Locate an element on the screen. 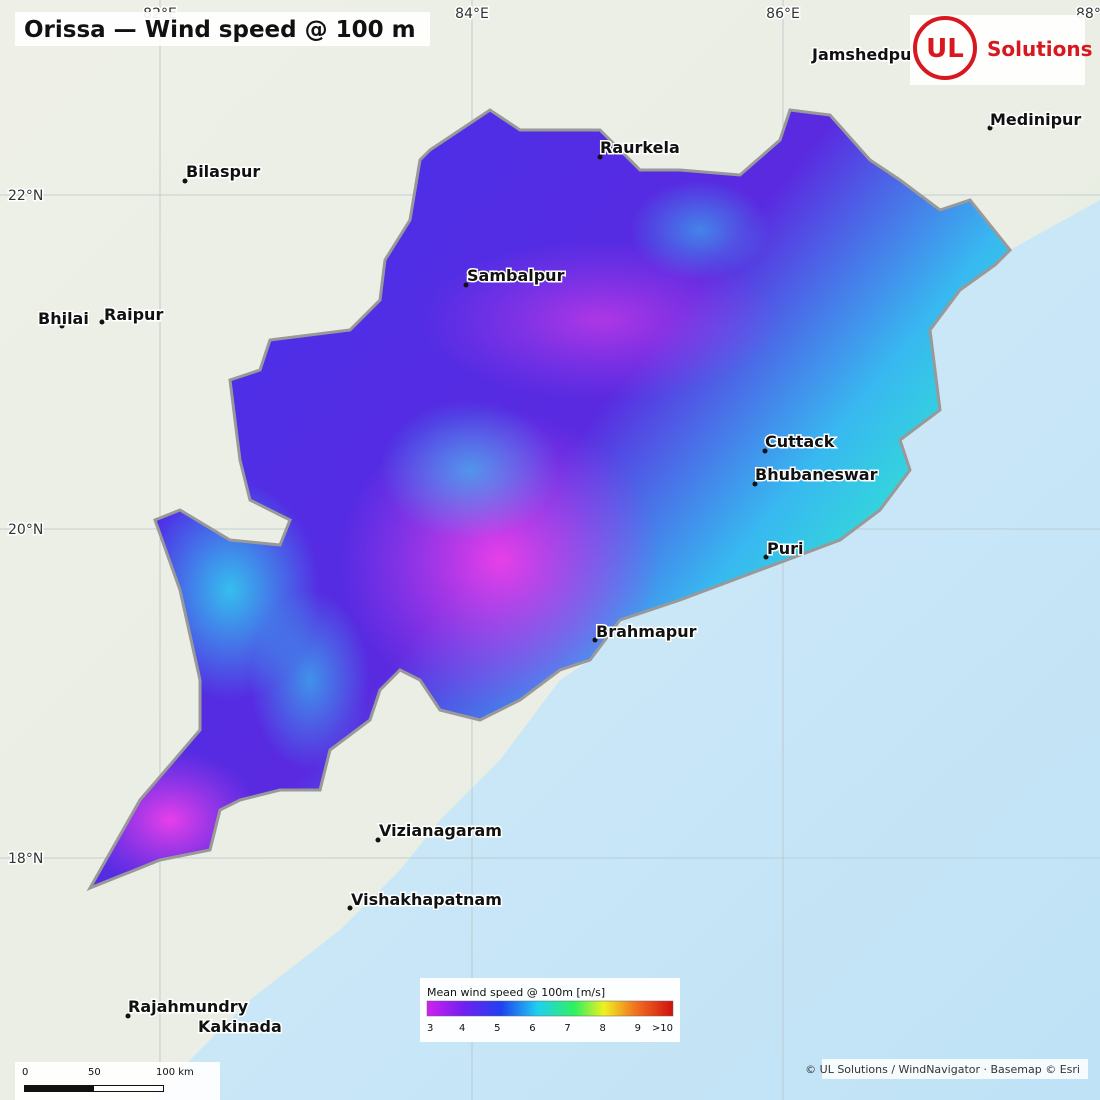 The image size is (1100, 1100). city-label: Cuttack is located at coordinates (800, 441).